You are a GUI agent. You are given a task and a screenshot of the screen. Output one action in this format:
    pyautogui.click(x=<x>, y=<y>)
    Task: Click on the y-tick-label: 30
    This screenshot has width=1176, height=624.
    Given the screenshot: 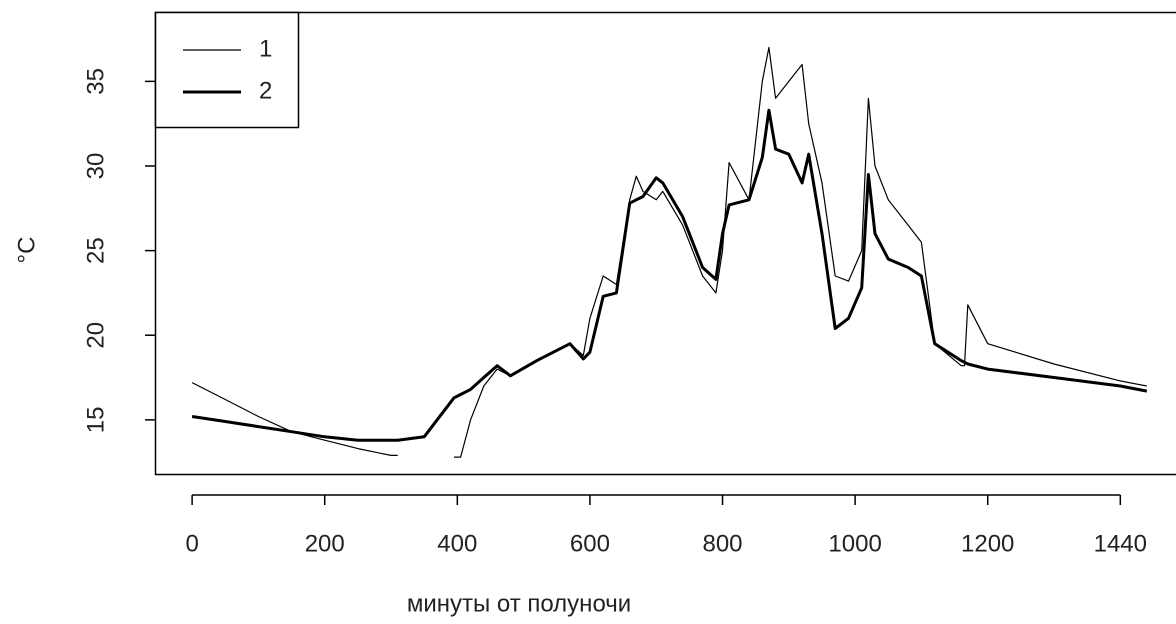 What is the action you would take?
    pyautogui.click(x=95, y=166)
    